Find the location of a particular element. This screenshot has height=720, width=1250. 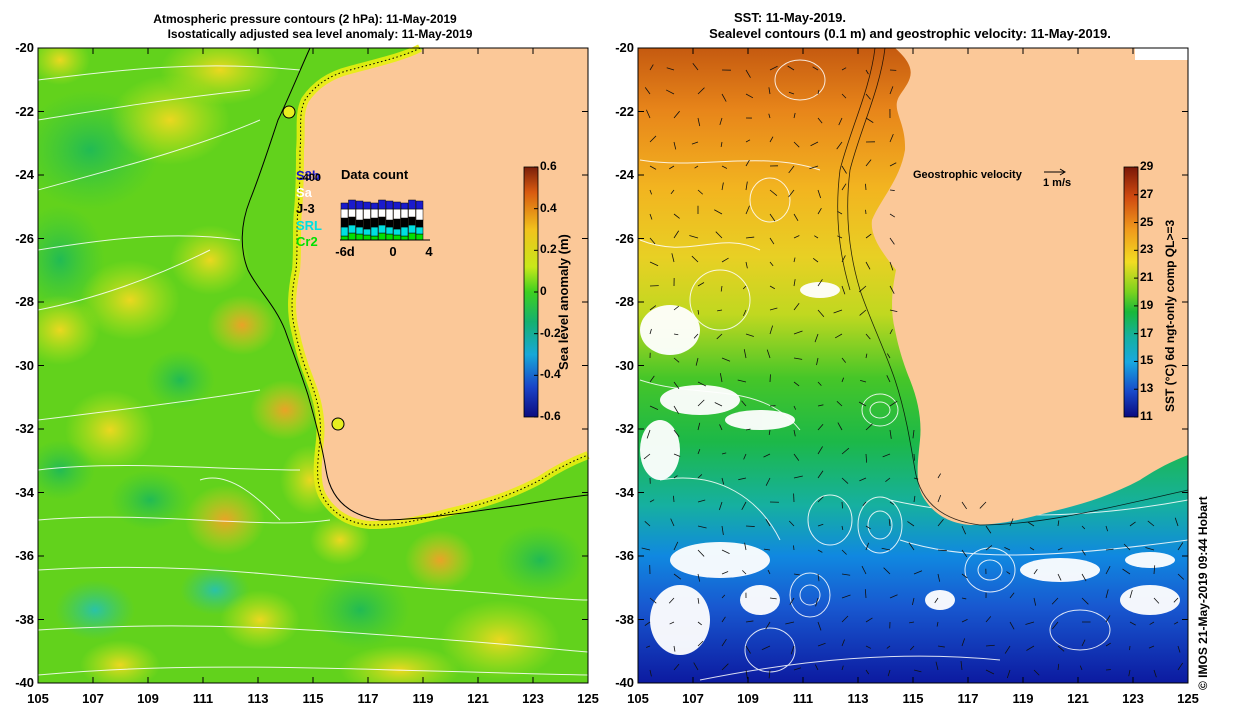

left-colorbar-tick: 0 is located at coordinates (543, 291).